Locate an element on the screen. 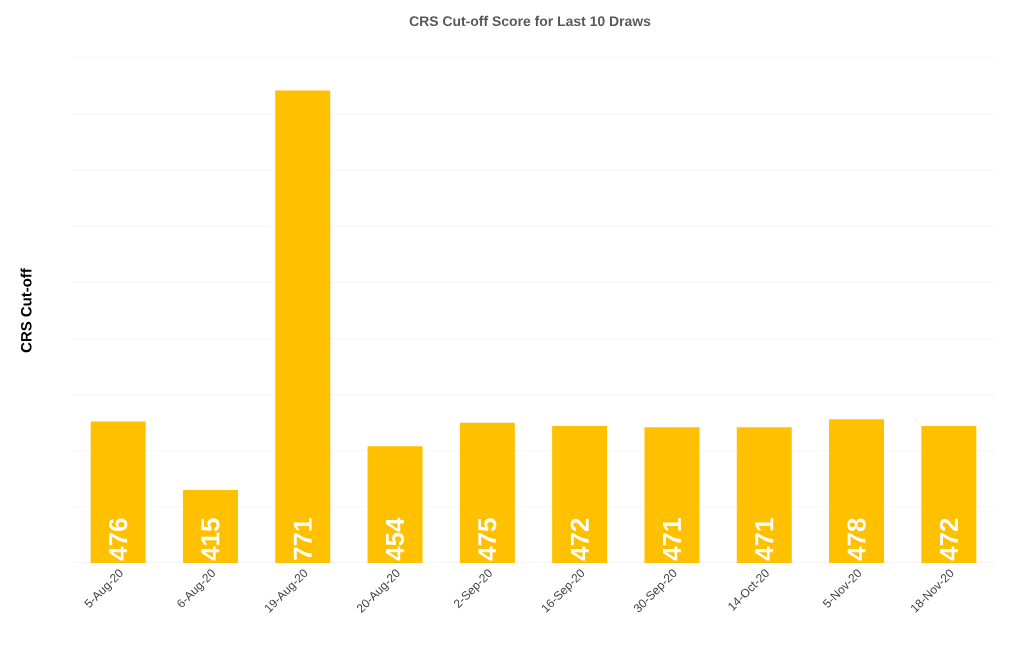  chart-title: CRS Cut-off Score for Last 10 Draws is located at coordinates (530, 21).